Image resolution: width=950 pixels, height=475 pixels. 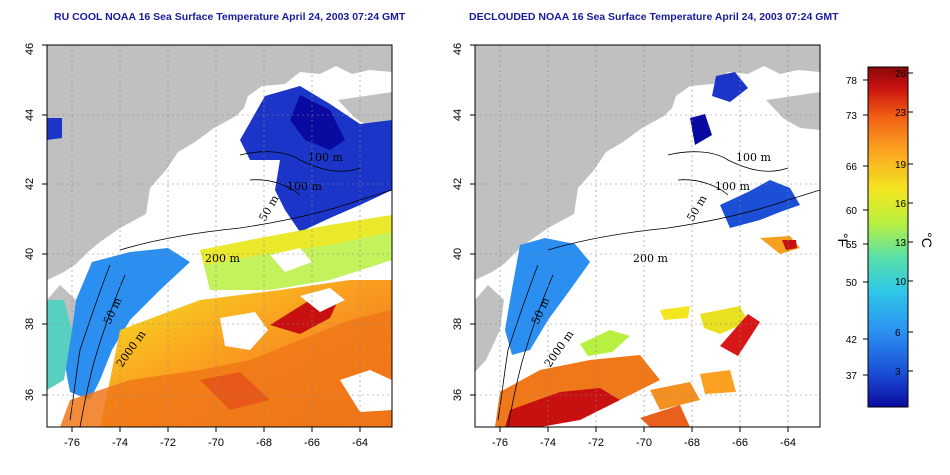 I want to click on colorbar-gradient, so click(x=888, y=237).